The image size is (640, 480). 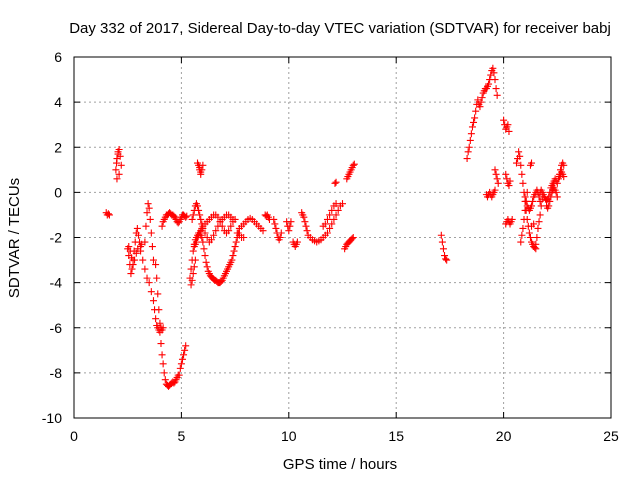 What do you see at coordinates (504, 436) in the screenshot?
I see `x-tick-label: 20` at bounding box center [504, 436].